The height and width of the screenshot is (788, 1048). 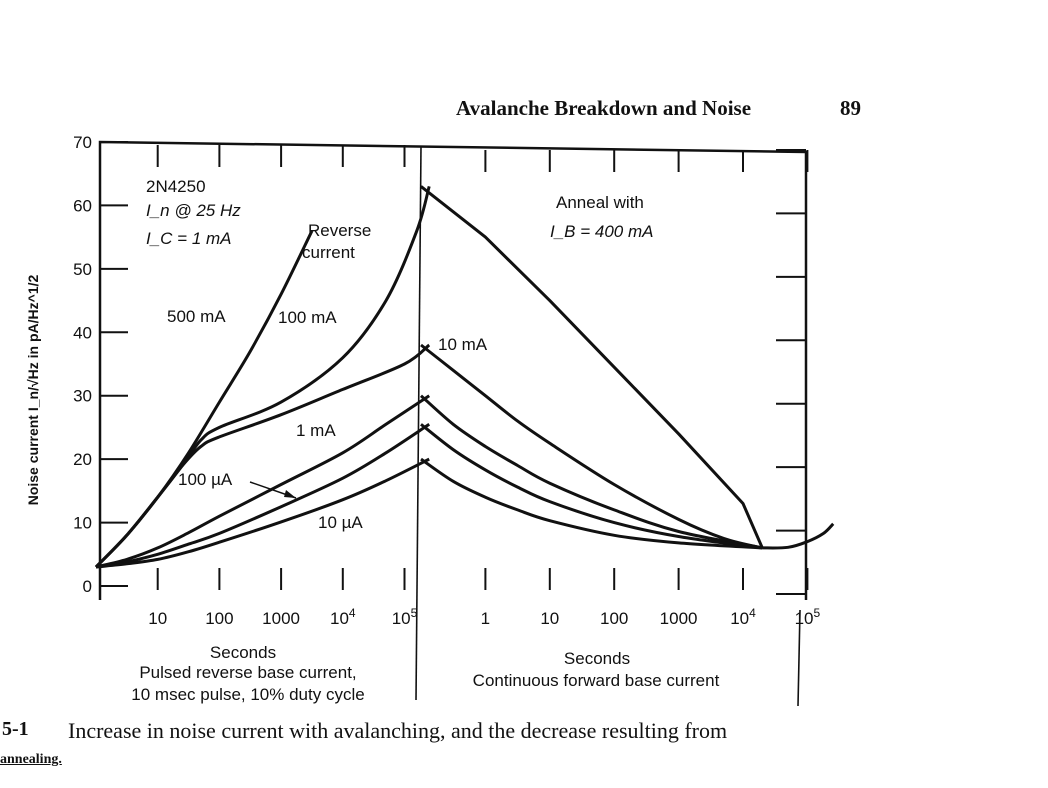 I want to click on caption-continuation: annealing., so click(x=31, y=759).